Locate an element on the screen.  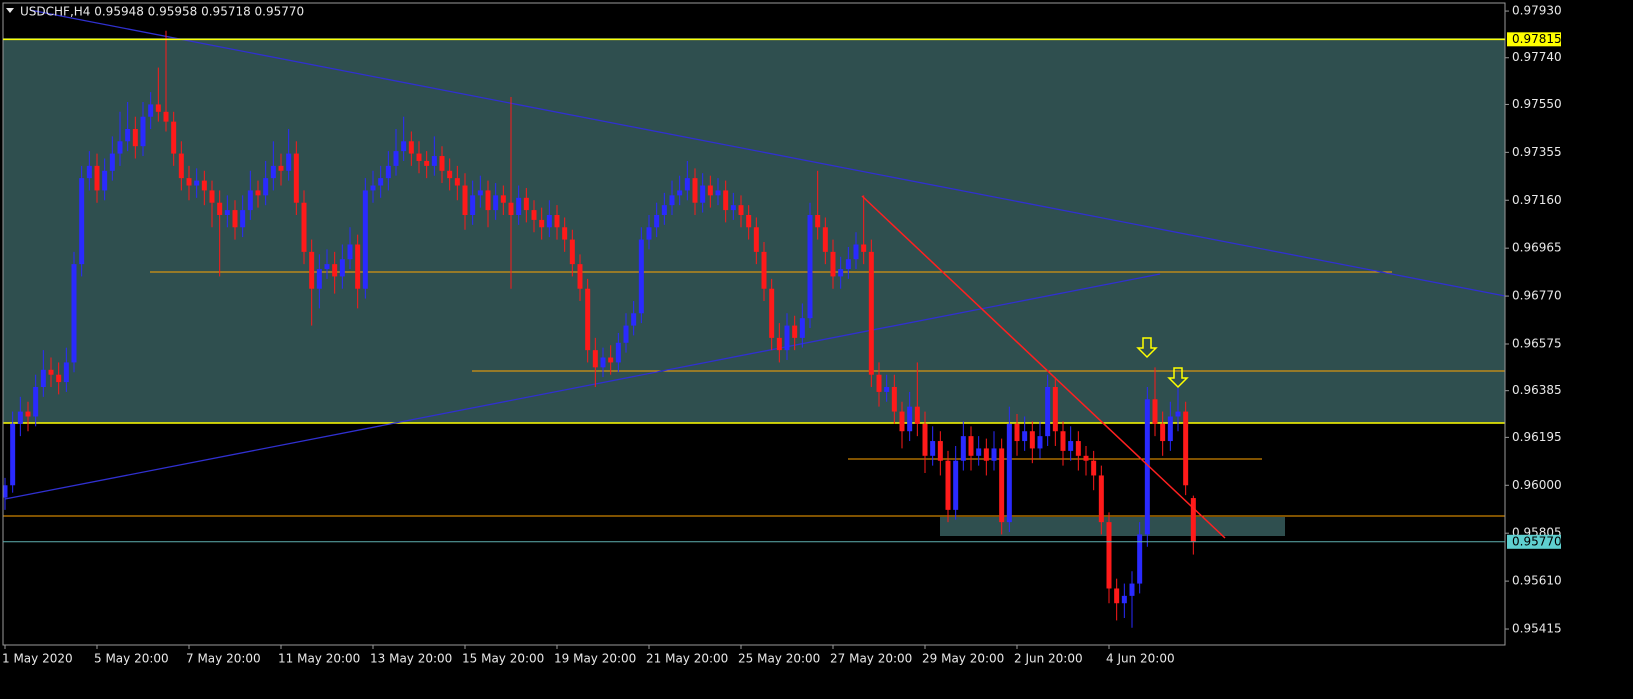
trend-line is located at coordinates (1043, 367).